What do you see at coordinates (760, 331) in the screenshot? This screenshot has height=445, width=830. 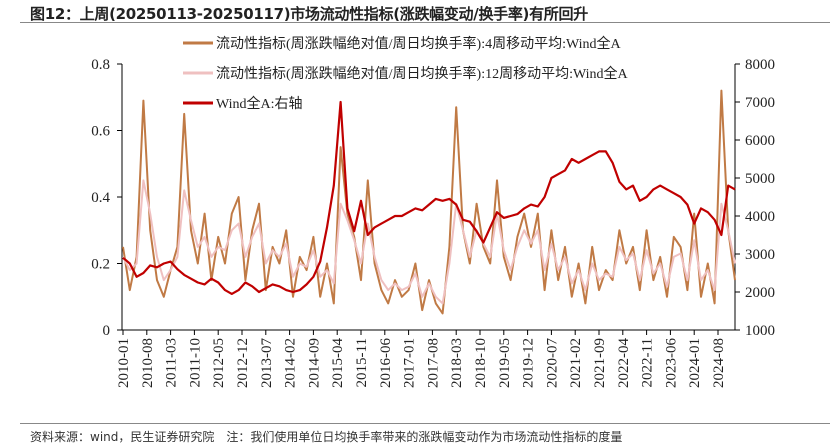 I see `right-tick-label: 1000` at bounding box center [760, 331].